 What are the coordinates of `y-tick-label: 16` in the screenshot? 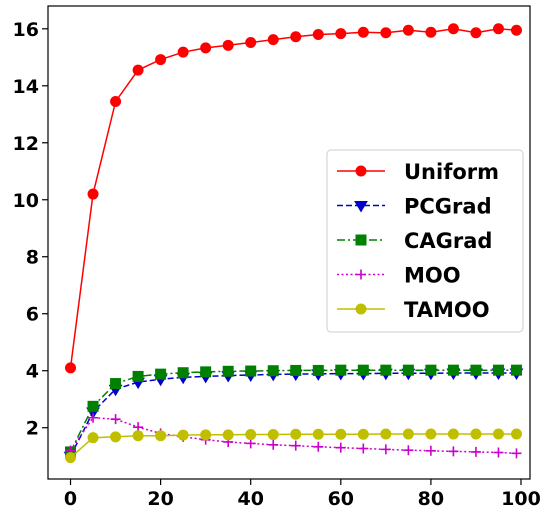 It's located at (26, 30).